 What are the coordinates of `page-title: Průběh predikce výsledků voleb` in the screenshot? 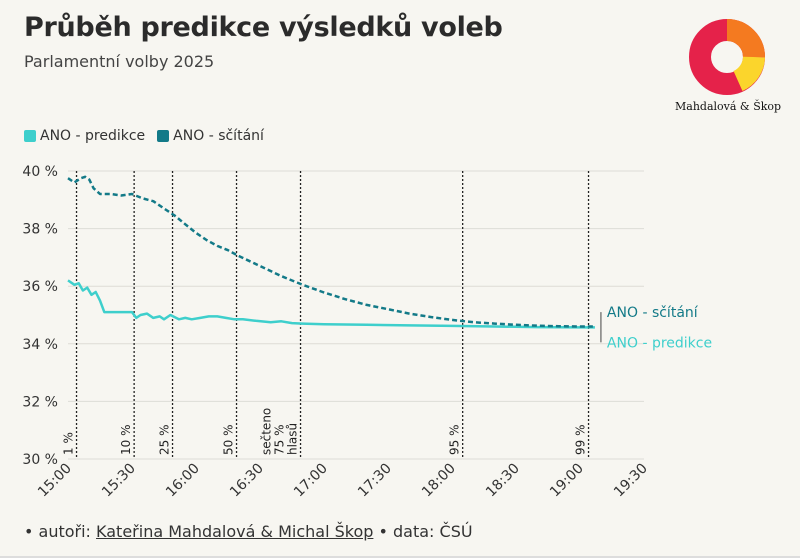 It's located at (263, 27).